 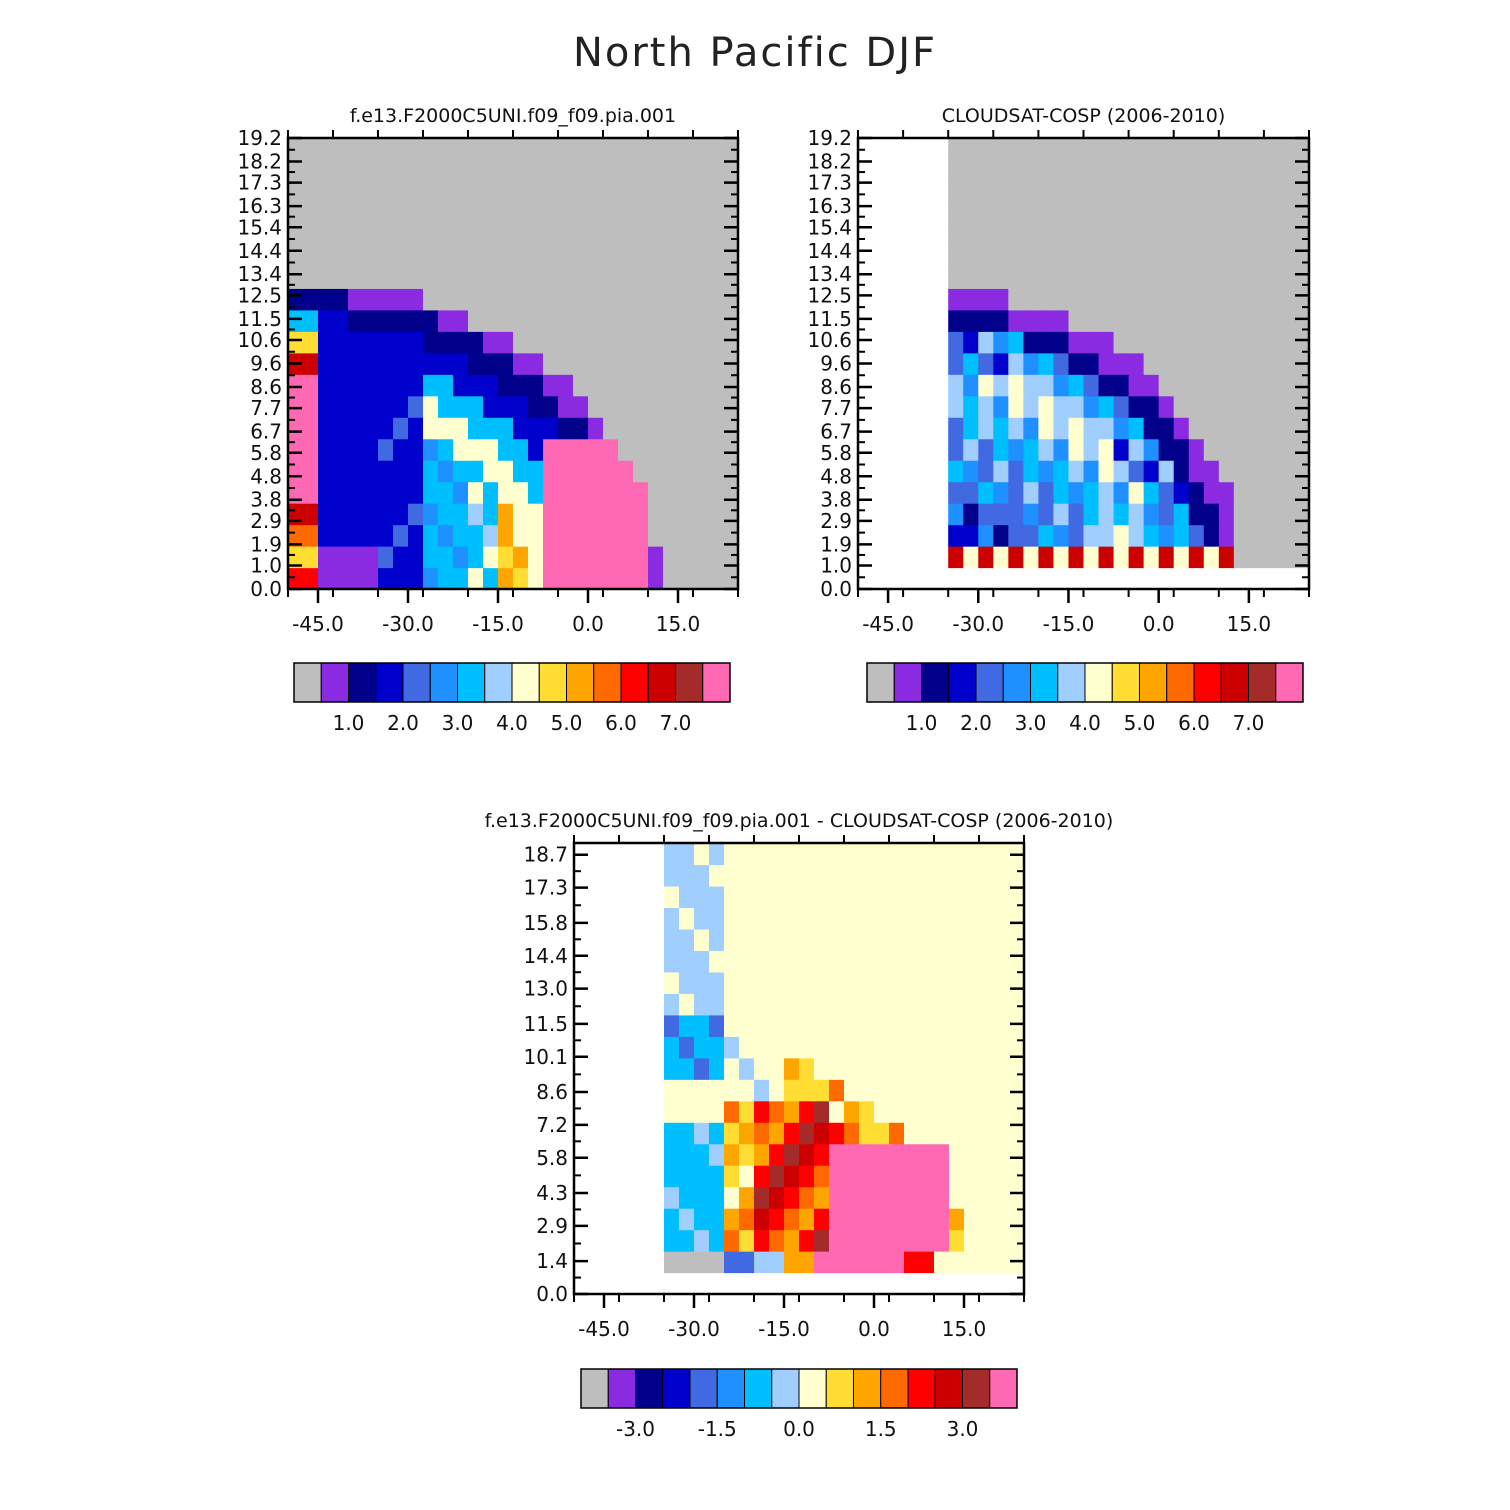 I want to click on colorbar-swatch, so click(x=649, y=1388).